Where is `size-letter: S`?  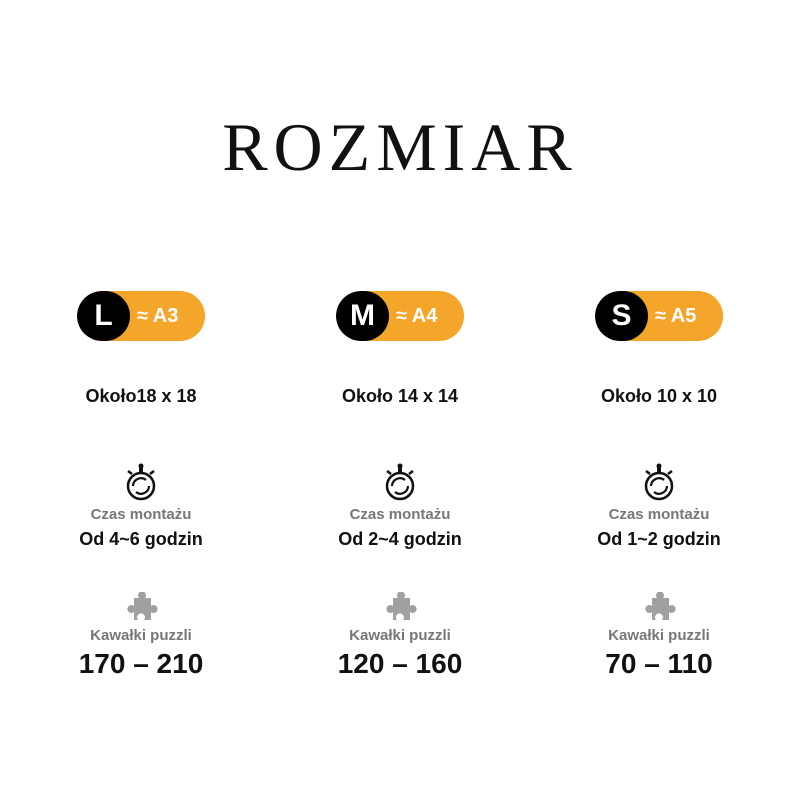 size-letter: S is located at coordinates (621, 316).